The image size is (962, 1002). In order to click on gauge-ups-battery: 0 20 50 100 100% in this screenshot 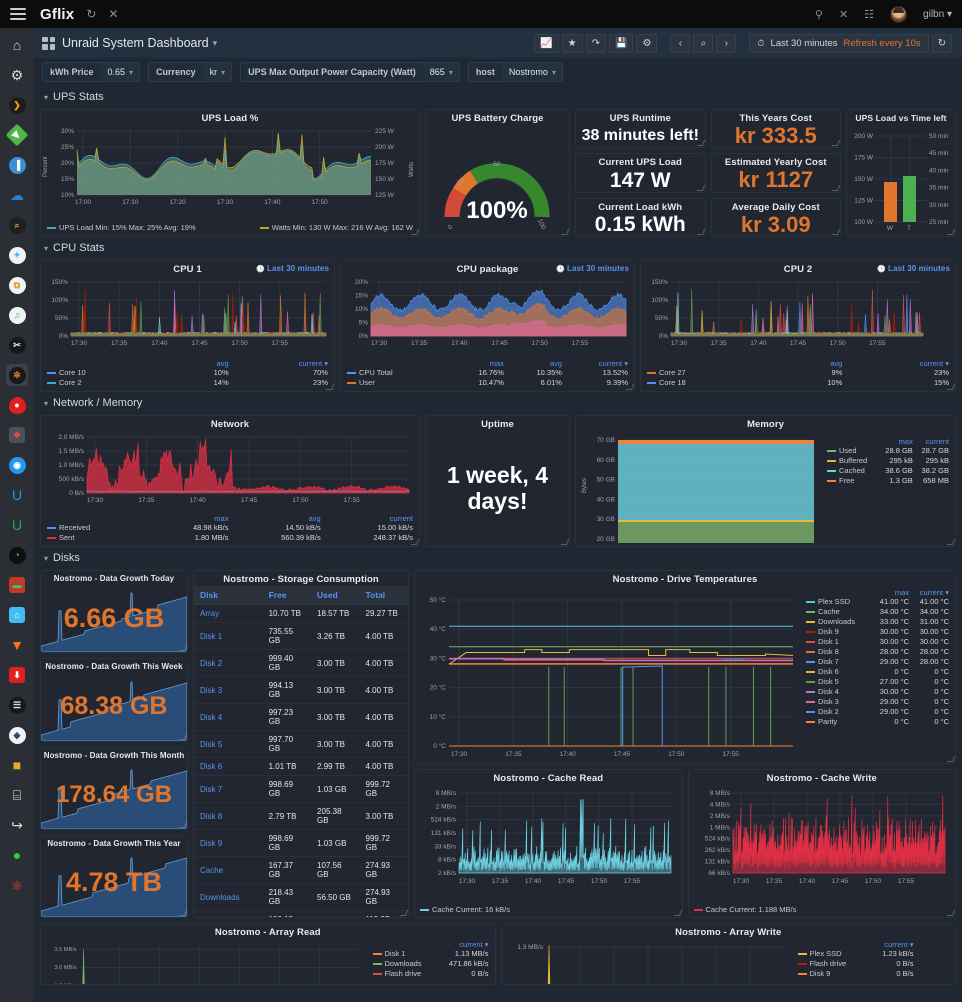, I will do `click(497, 180)`.